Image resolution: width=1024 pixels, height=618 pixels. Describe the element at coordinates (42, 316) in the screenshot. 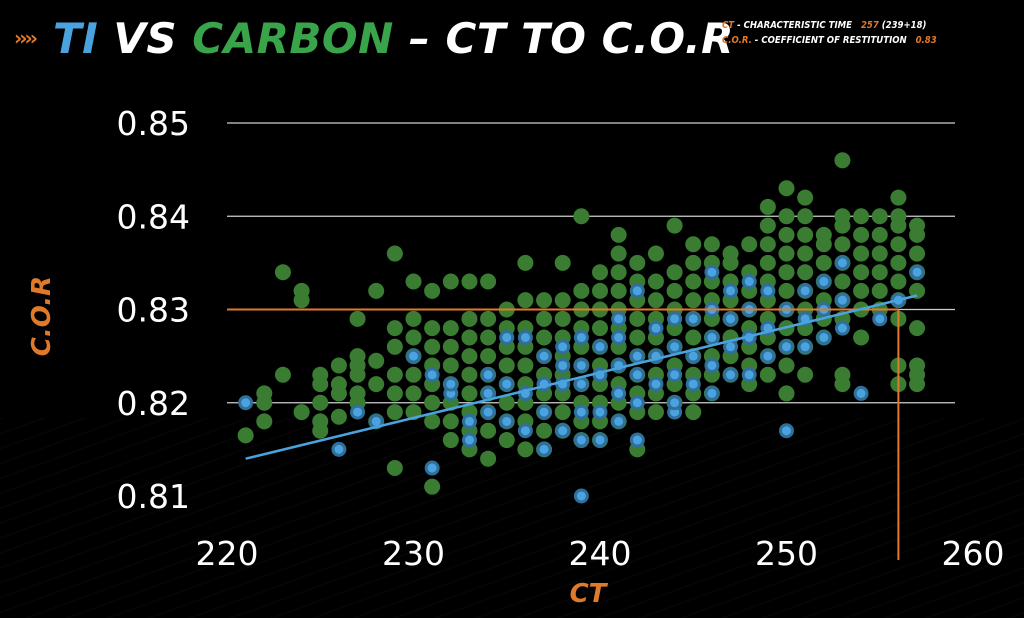

I see `y-axis-label: C.O.R` at that location.